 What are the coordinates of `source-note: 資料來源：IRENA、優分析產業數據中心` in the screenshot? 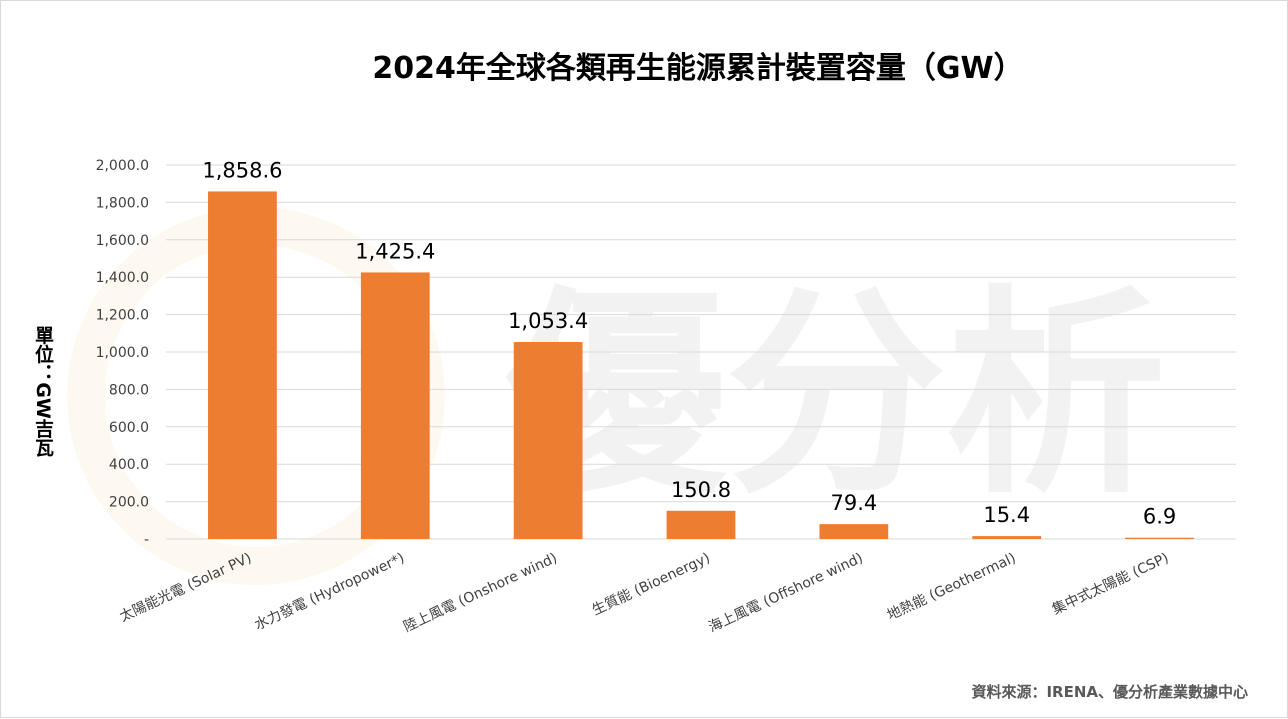 It's located at (1109, 692).